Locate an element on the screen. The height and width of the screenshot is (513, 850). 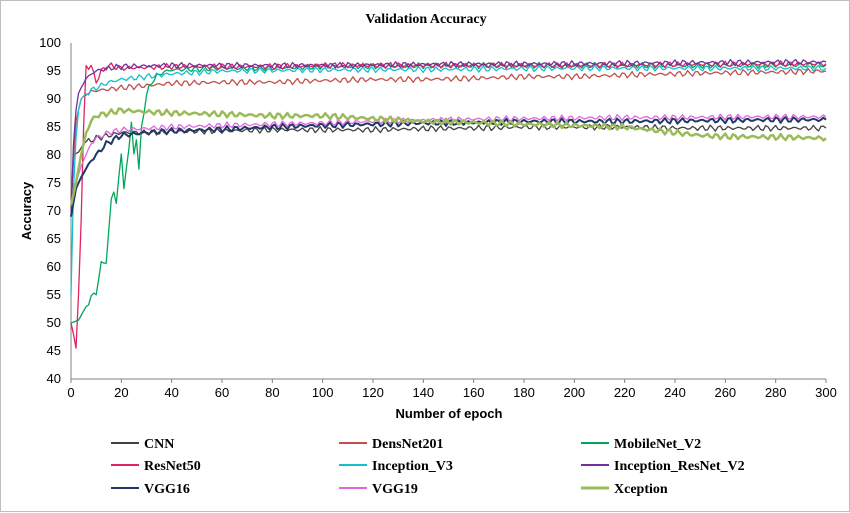
y-tick-label: 70 is located at coordinates (54, 210).